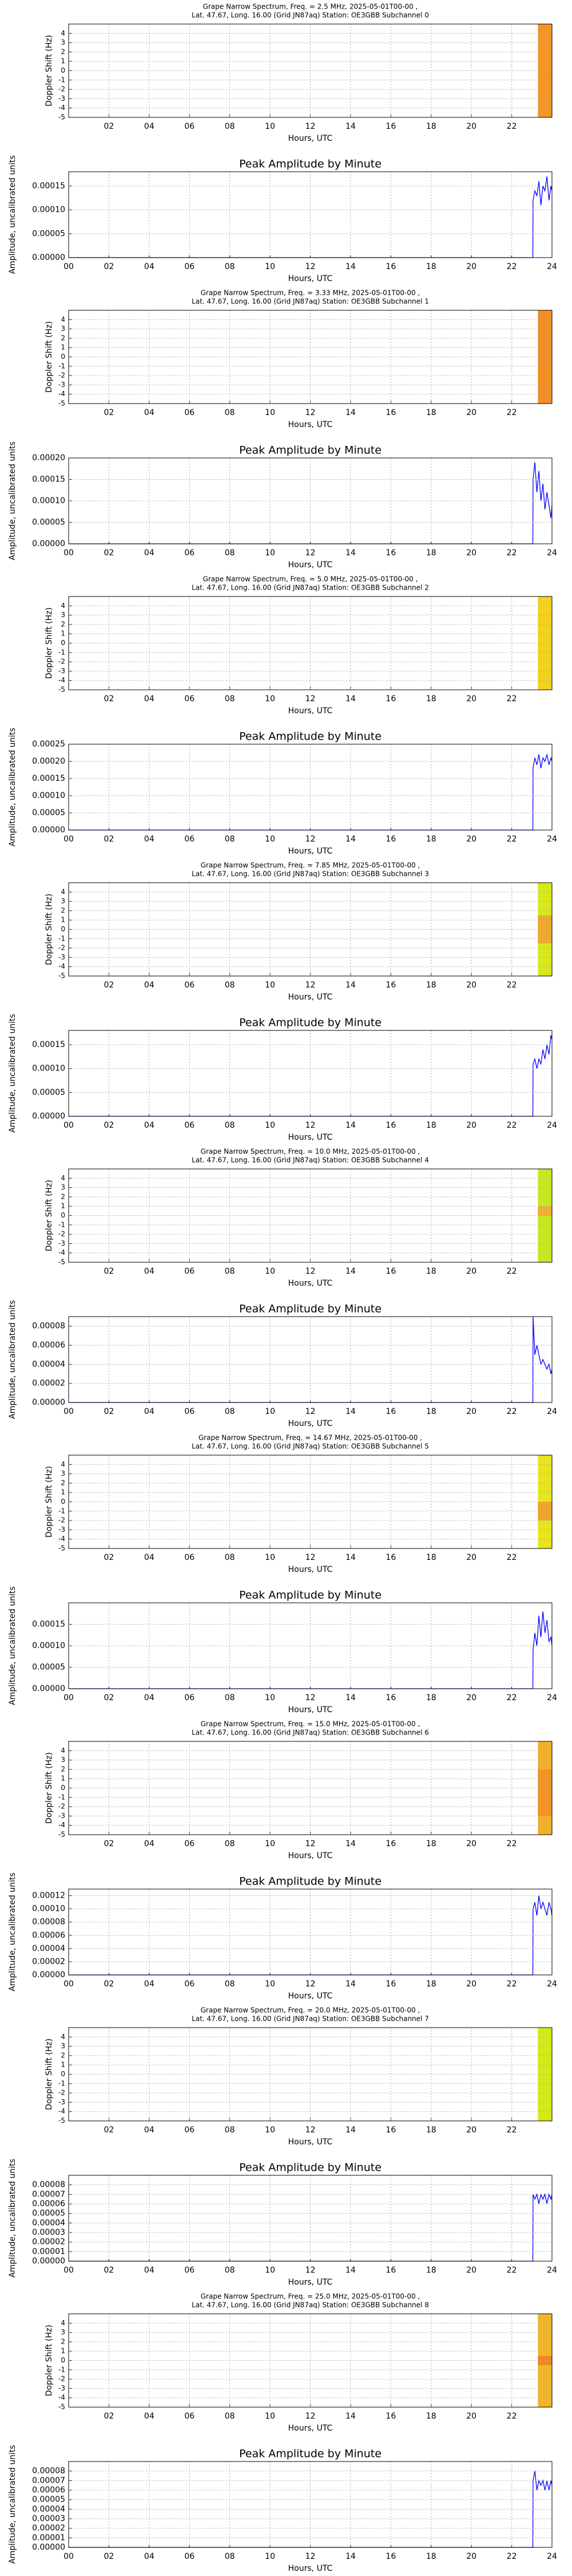 This screenshot has width=572, height=2576. Describe the element at coordinates (49, 1215) in the screenshot. I see `y-axis-label: Doppler Shift (Hz)` at that location.